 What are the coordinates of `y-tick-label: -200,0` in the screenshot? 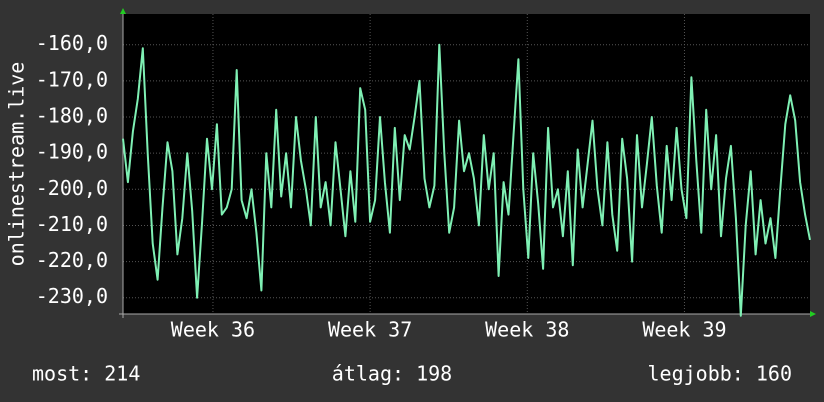 It's located at (72, 188).